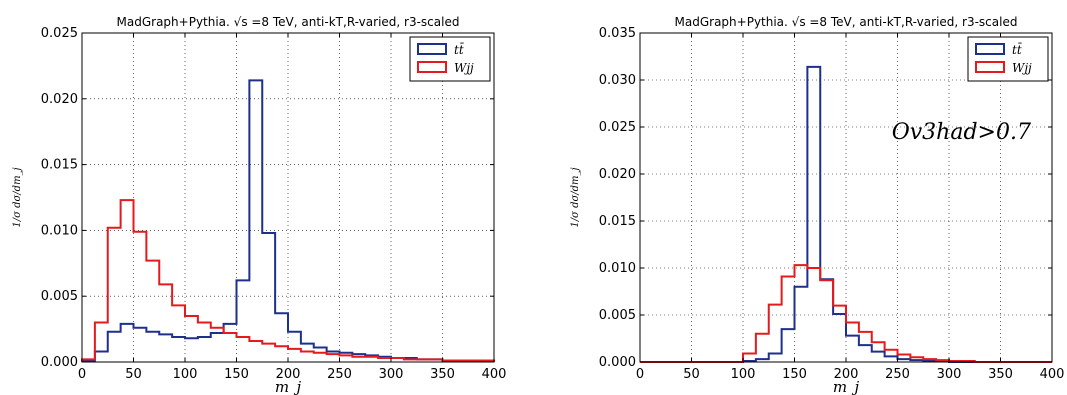 The image size is (1067, 395). Describe the element at coordinates (846, 313) in the screenshot. I see `series-wjj-histogram` at that location.